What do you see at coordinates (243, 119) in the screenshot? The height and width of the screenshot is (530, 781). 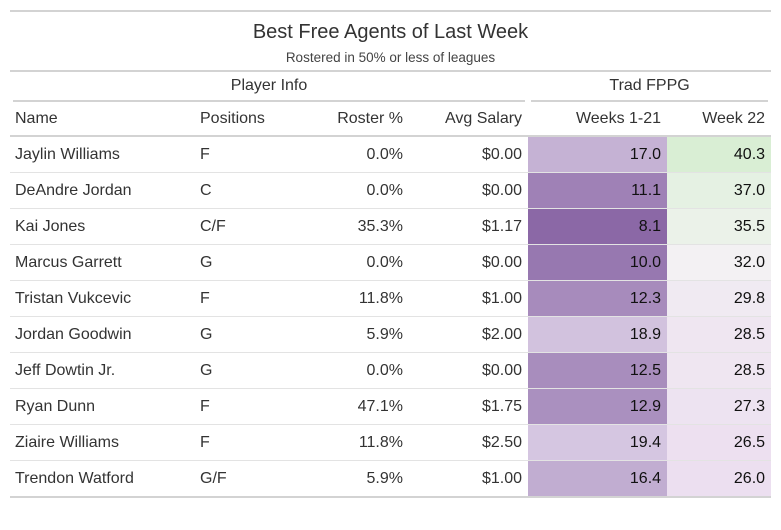 I see `column-header-positions: Positions` at bounding box center [243, 119].